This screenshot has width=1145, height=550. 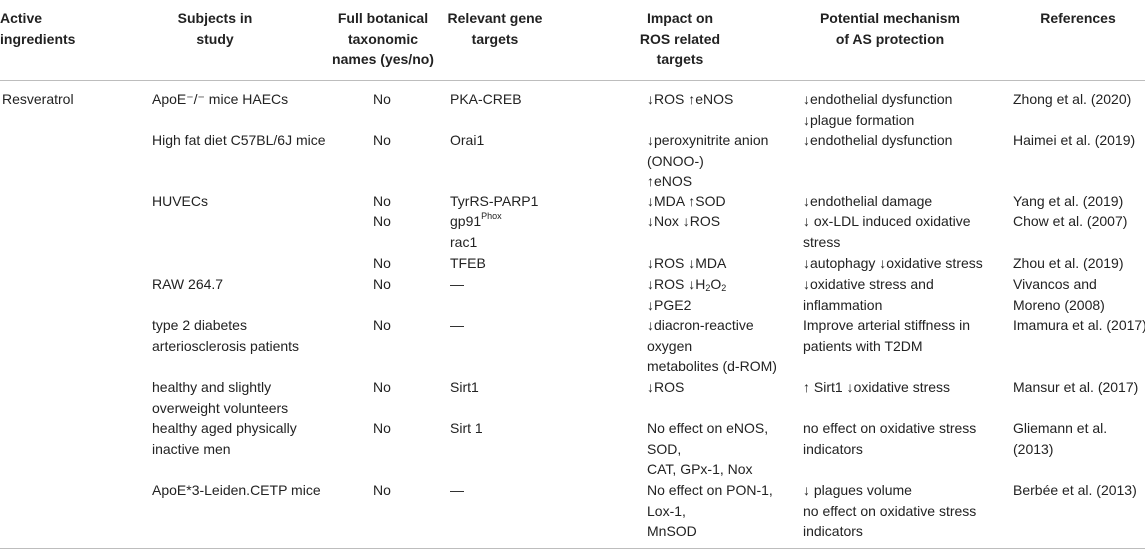 I want to click on gene-cell: TyrRS-PARP1, so click(x=494, y=201).